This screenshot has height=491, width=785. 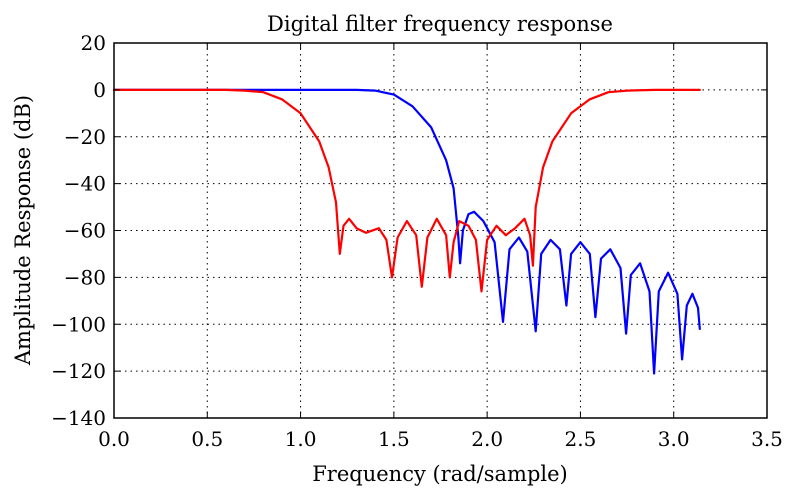 What do you see at coordinates (93, 43) in the screenshot?
I see `y-tick-label: 20` at bounding box center [93, 43].